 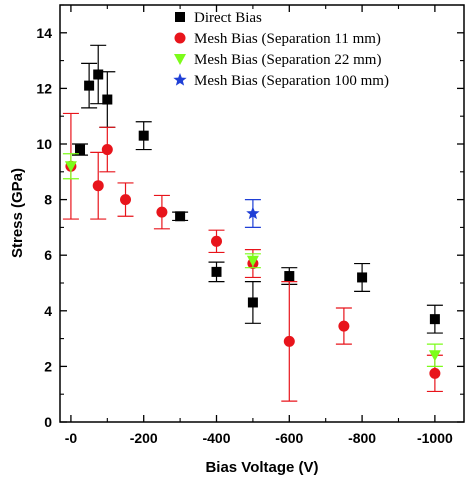 I want to click on legend-label: Direct Bias, so click(x=228, y=18).